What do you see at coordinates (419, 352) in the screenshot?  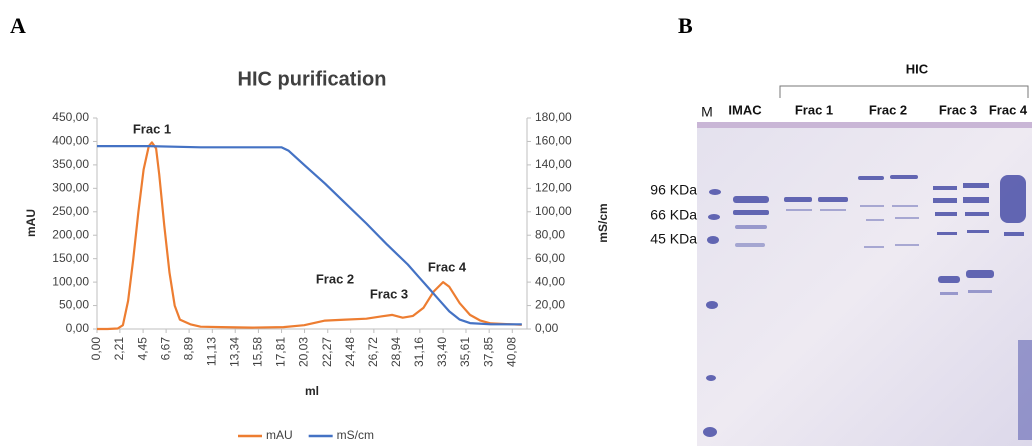 I see `x-tick-label: 31,16` at bounding box center [419, 352].